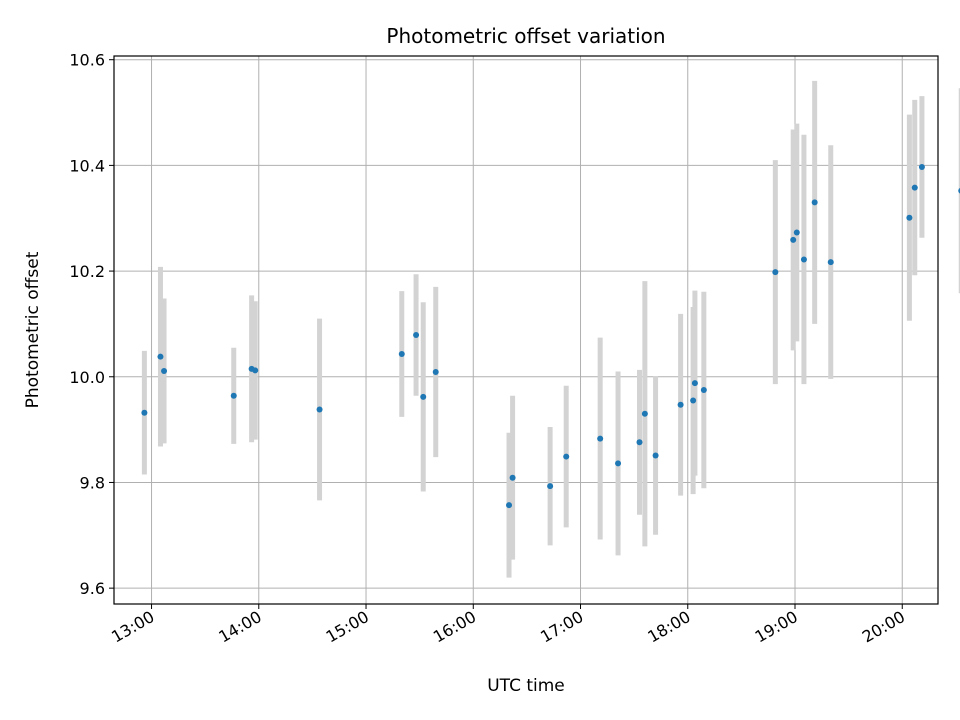 The width and height of the screenshot is (960, 720). What do you see at coordinates (92, 482) in the screenshot?
I see `y-tick-label: 9.8` at bounding box center [92, 482].